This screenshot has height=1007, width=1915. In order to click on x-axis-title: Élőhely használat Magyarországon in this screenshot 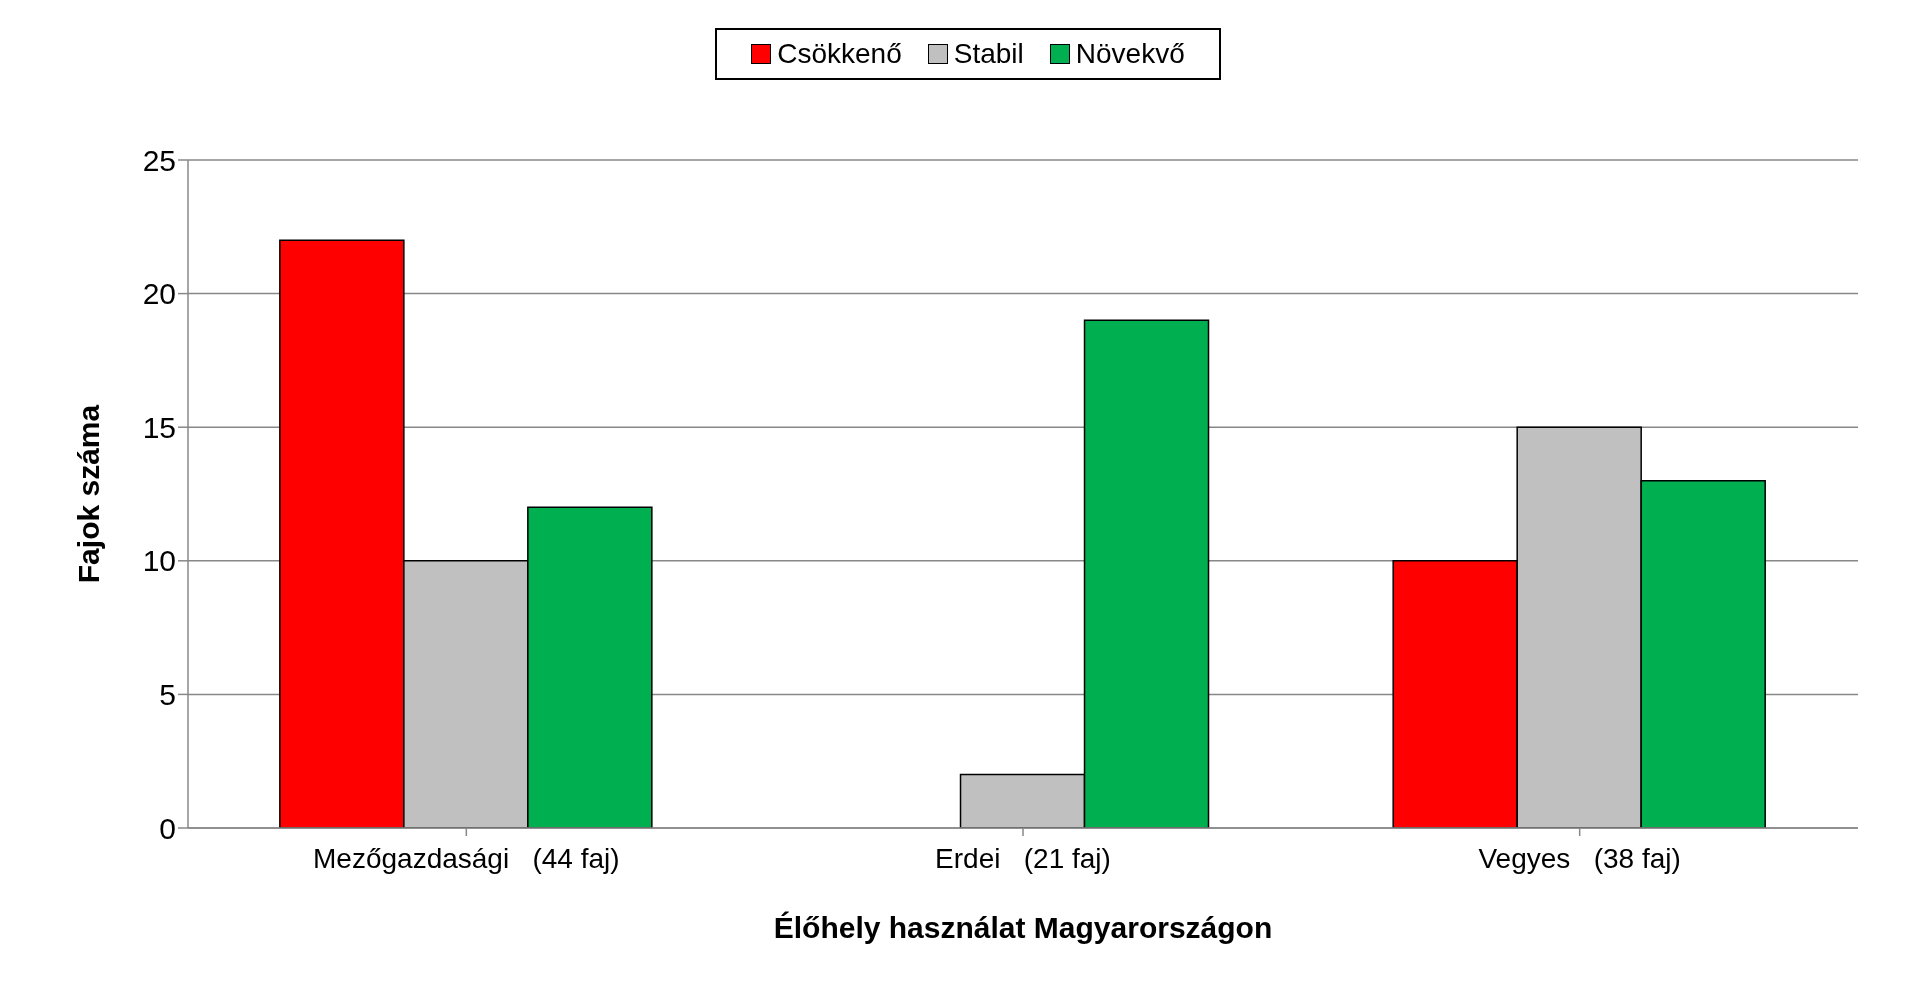, I will do `click(1023, 927)`.